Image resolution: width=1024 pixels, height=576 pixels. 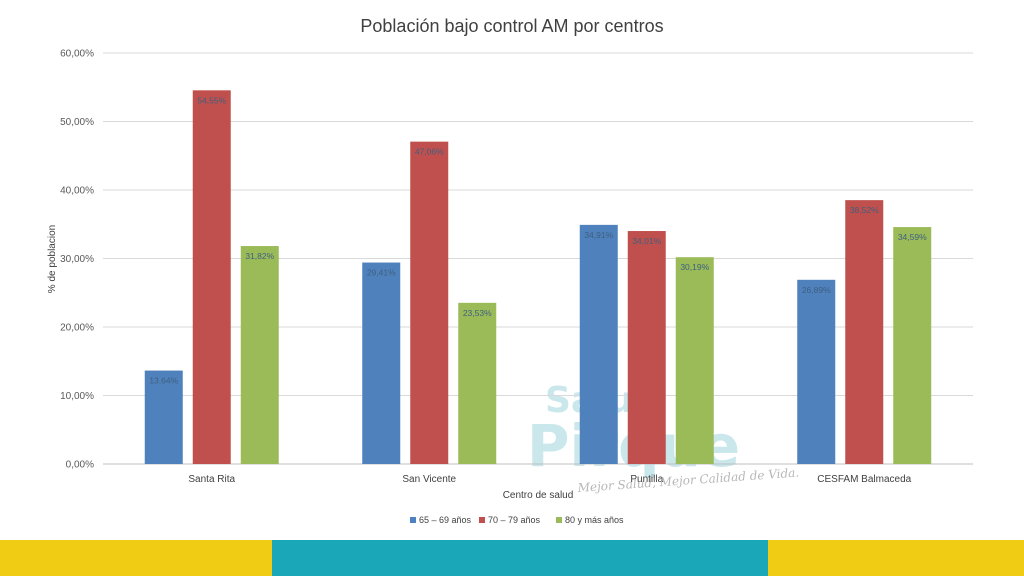 I want to click on footer-band-center, so click(x=520, y=558).